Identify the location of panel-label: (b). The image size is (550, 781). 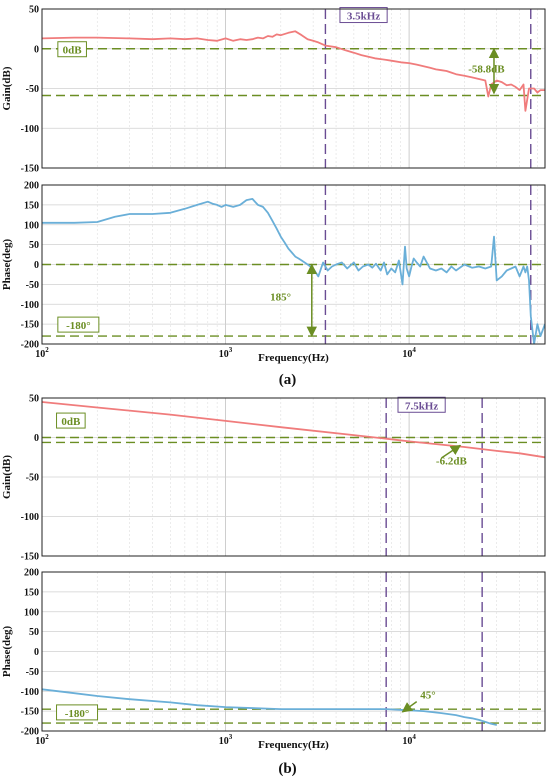
(287, 769).